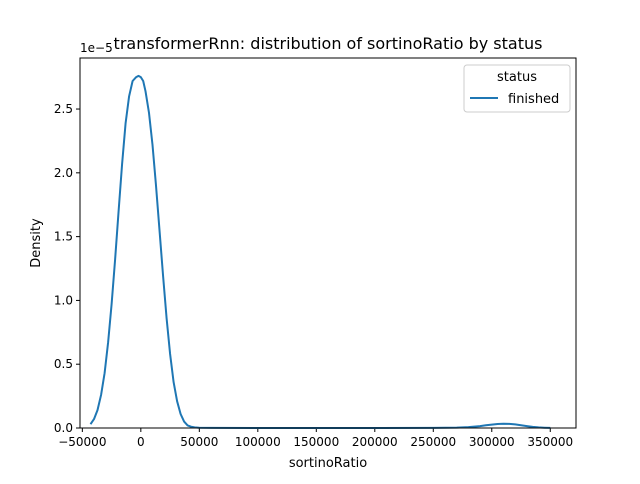 This screenshot has height=484, width=640. I want to click on y-tick-label: 0.5, so click(63, 364).